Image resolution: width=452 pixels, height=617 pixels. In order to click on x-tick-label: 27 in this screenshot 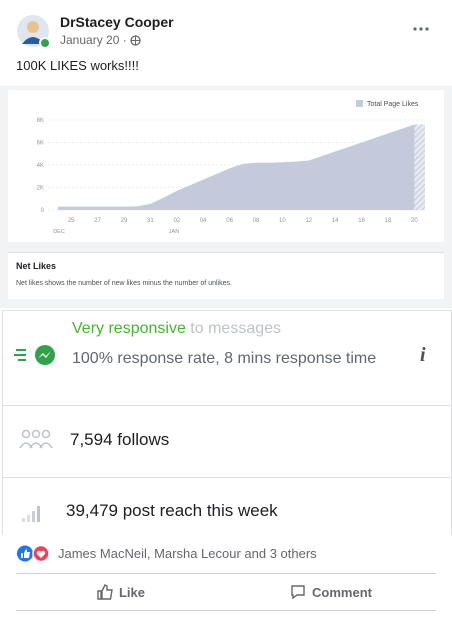, I will do `click(97, 221)`.